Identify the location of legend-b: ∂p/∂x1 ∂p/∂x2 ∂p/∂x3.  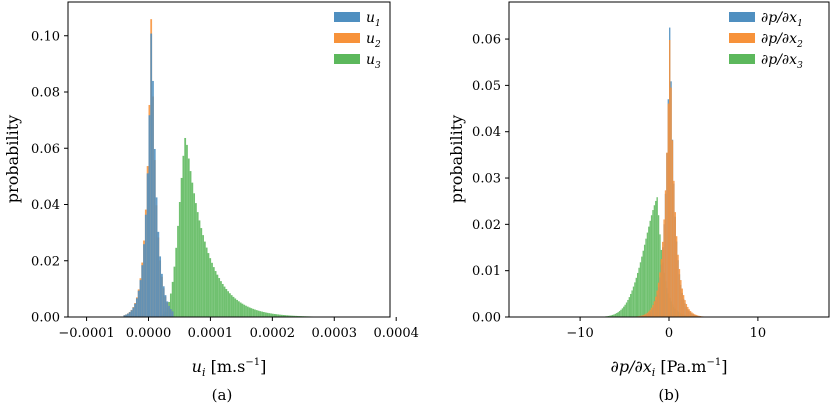
(766, 40).